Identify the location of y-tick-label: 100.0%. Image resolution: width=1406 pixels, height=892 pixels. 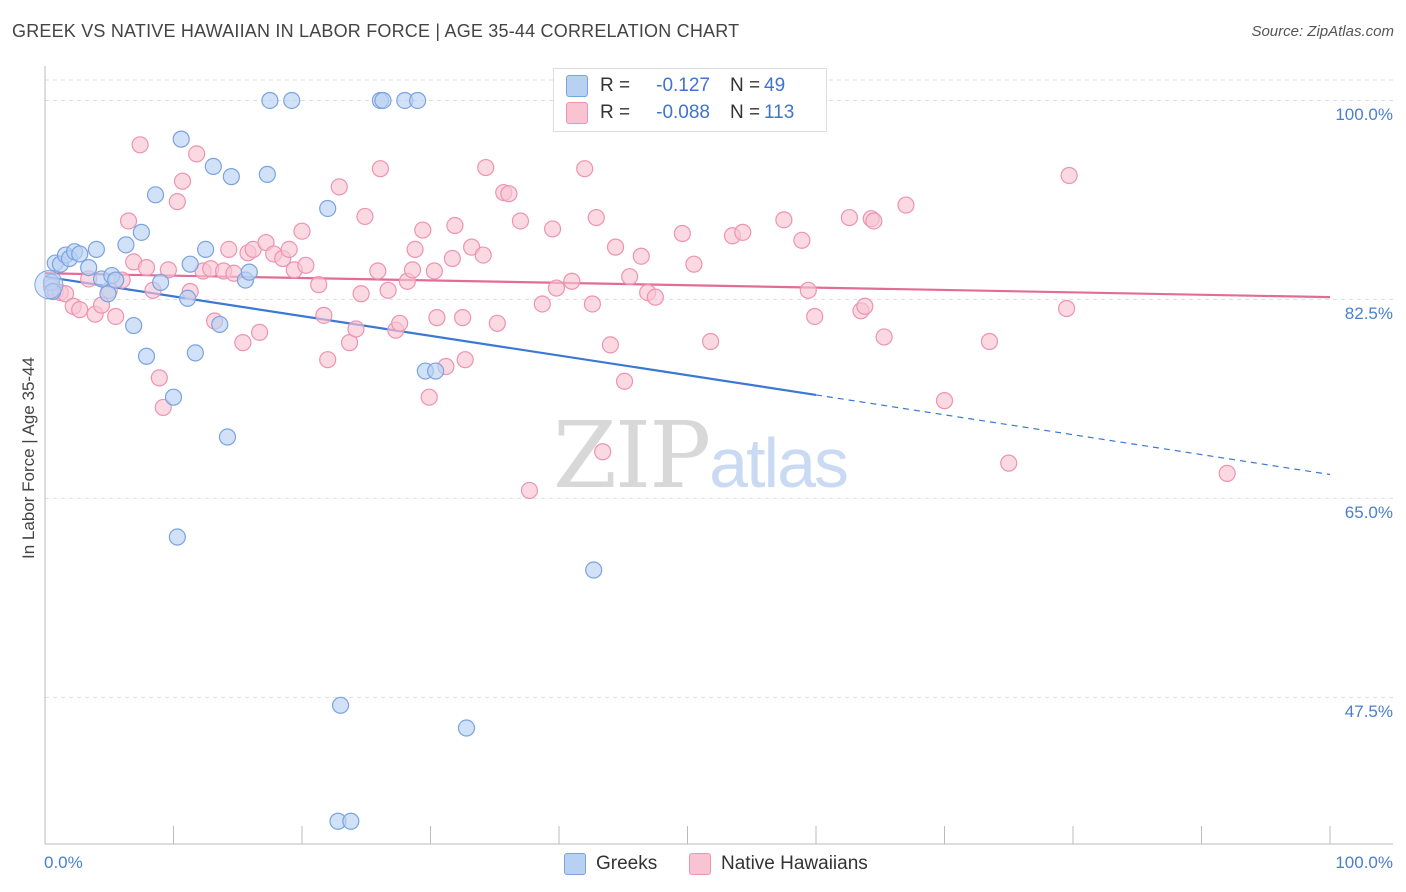
(1364, 115).